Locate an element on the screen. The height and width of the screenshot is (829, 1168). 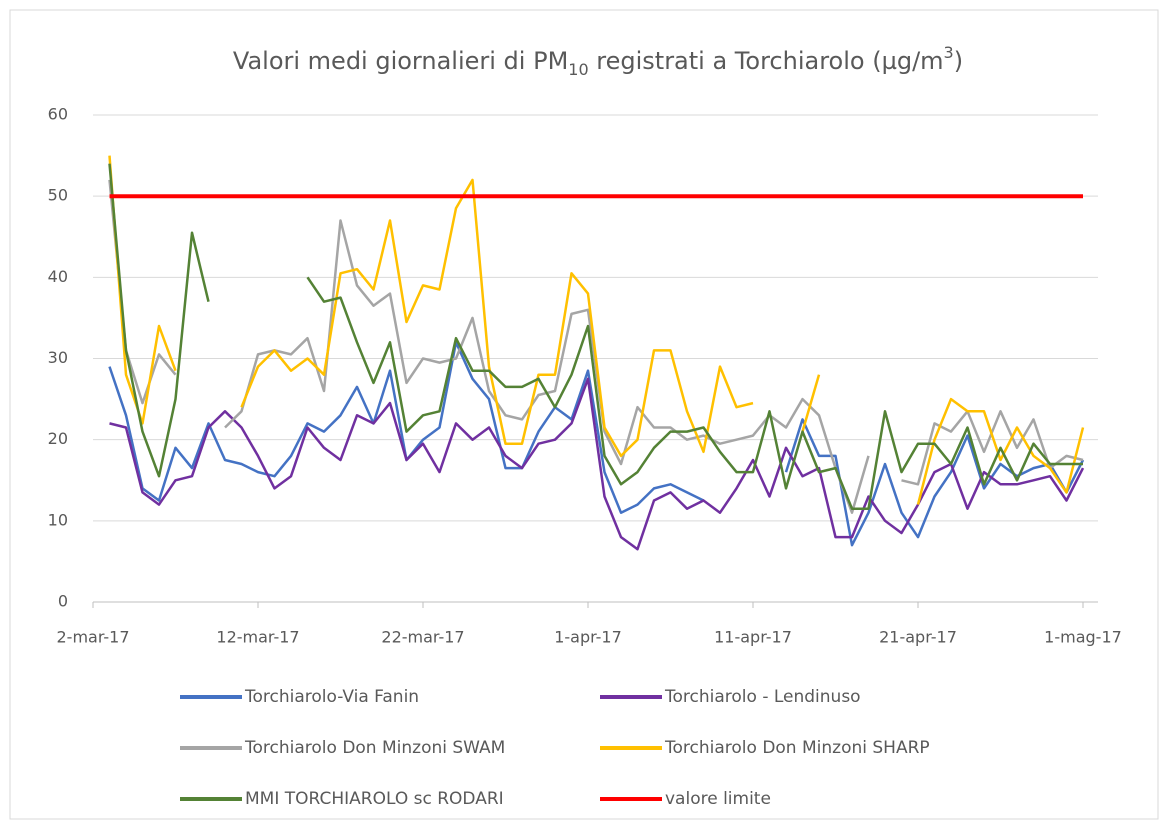
title-part: Valori medi giornalieri di PM is located at coordinates (400, 61).